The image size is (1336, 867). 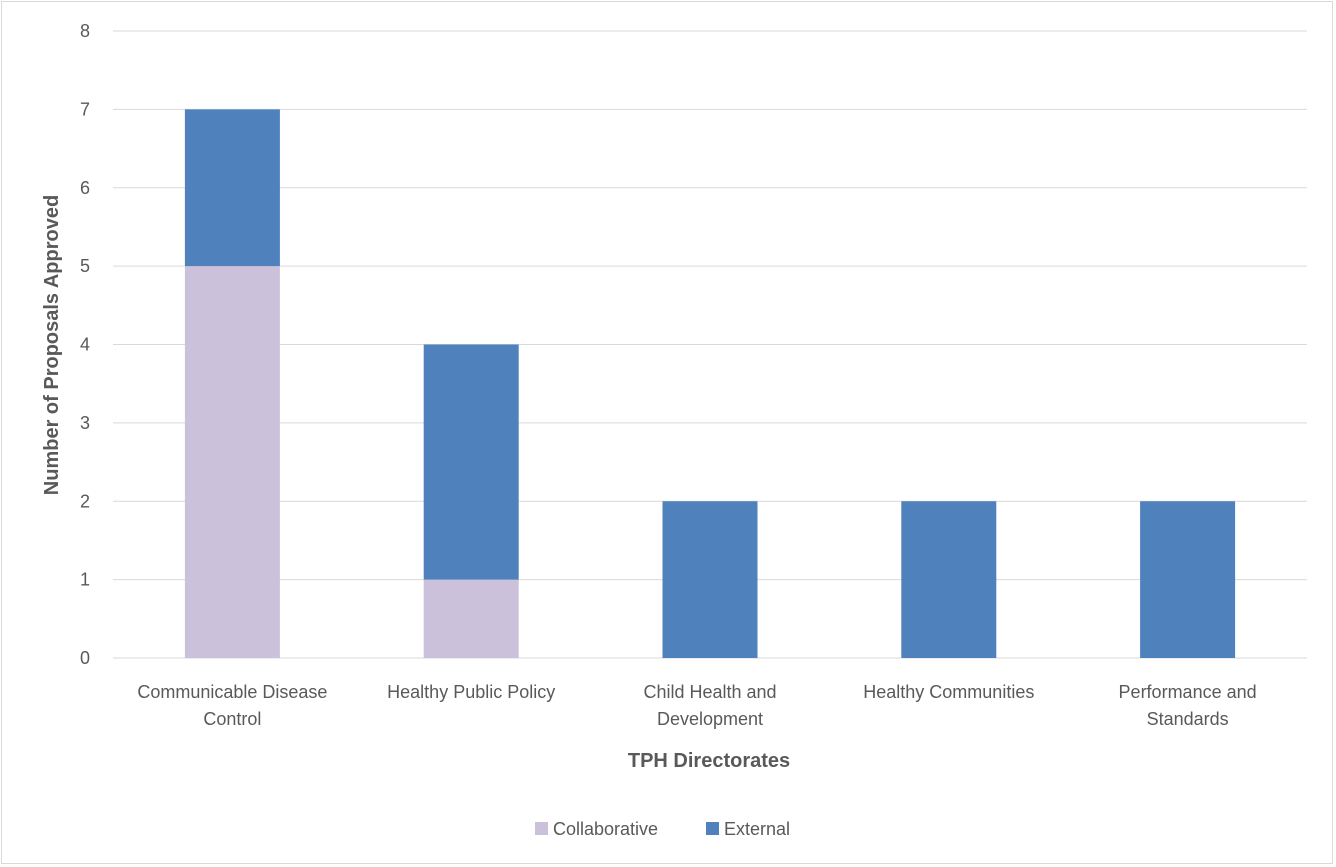 What do you see at coordinates (709, 692) in the screenshot?
I see `x-tick-label: Child Health and` at bounding box center [709, 692].